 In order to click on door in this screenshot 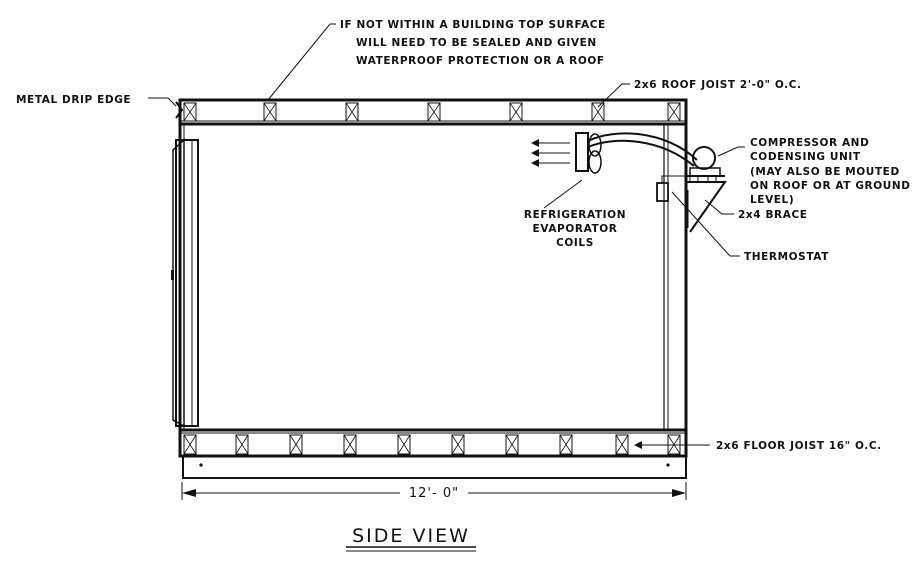, I will do `click(185, 283)`.